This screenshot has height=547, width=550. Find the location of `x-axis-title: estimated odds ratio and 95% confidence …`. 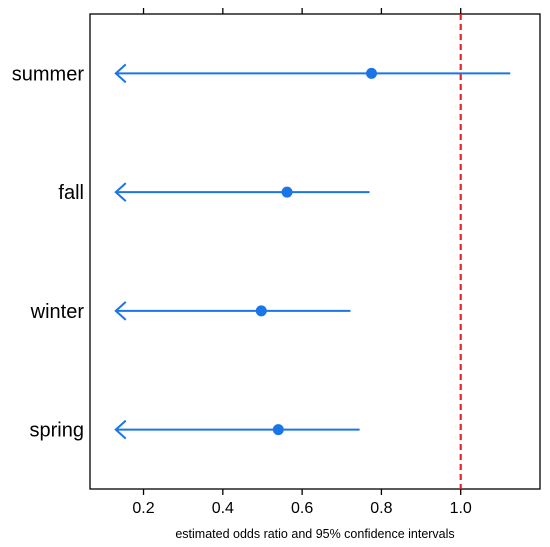

x-axis-title: estimated odds ratio and 95% confidence … is located at coordinates (314, 534).